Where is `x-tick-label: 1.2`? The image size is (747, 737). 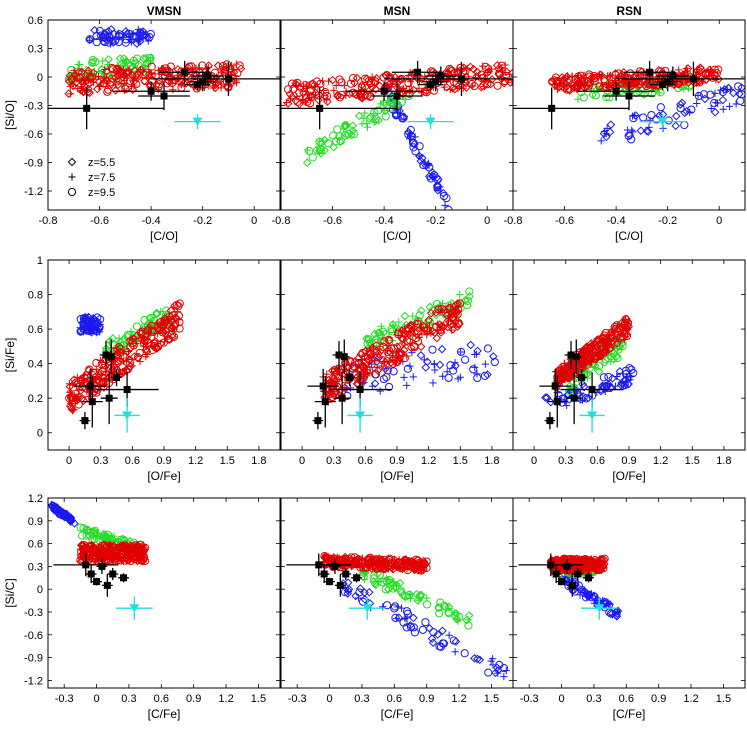
x-tick-label: 1.2 is located at coordinates (225, 699).